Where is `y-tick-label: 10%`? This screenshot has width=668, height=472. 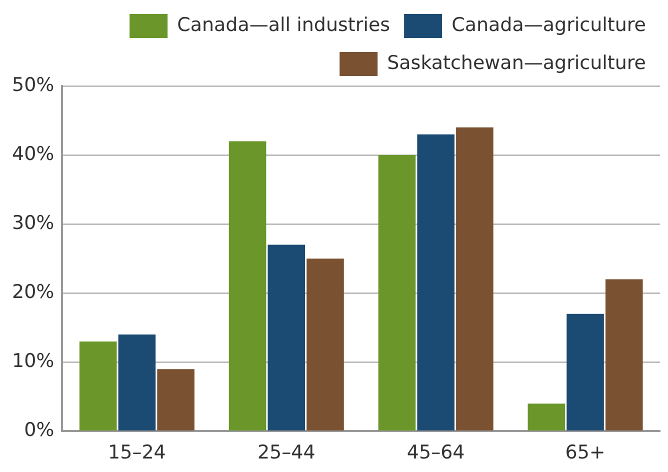 y-tick-label: 10% is located at coordinates (33, 361).